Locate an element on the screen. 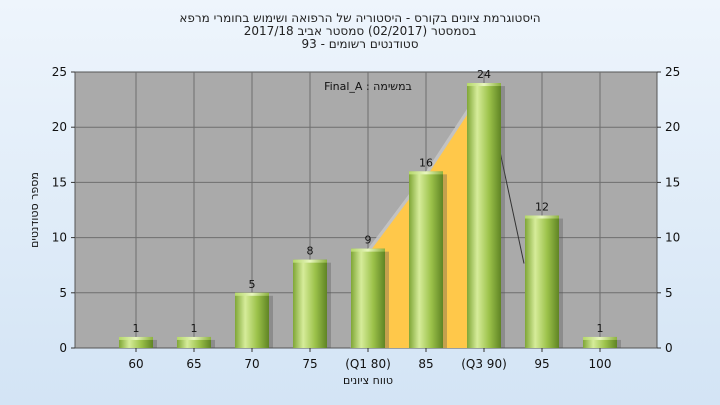 The image size is (720, 405). y-tick-label-right-10: 10 is located at coordinates (672, 238).